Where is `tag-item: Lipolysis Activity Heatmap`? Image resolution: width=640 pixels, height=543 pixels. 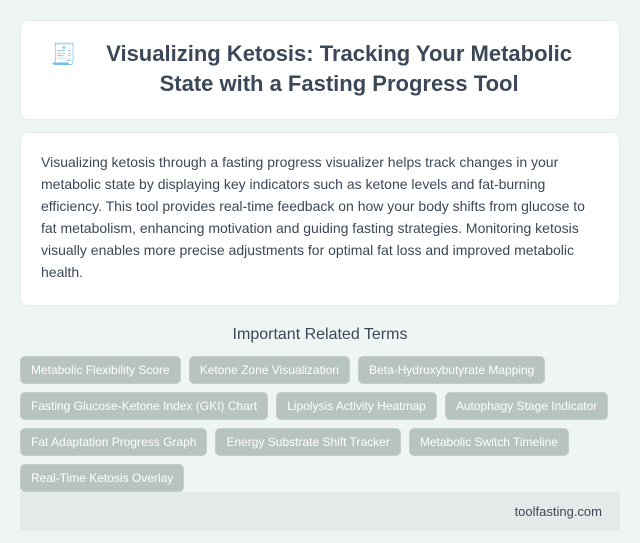
tag-item: Lipolysis Activity Heatmap is located at coordinates (356, 406).